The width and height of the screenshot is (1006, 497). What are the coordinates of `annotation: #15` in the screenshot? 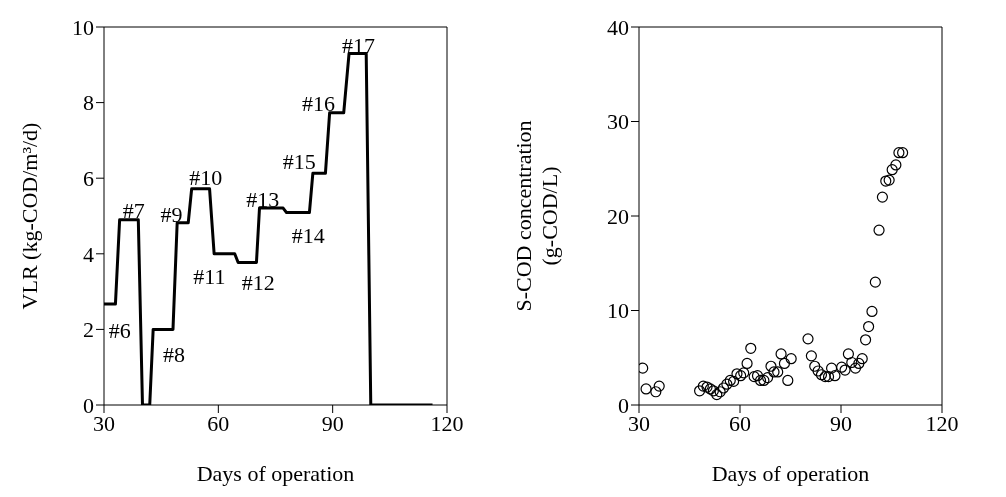 It's located at (299, 161).